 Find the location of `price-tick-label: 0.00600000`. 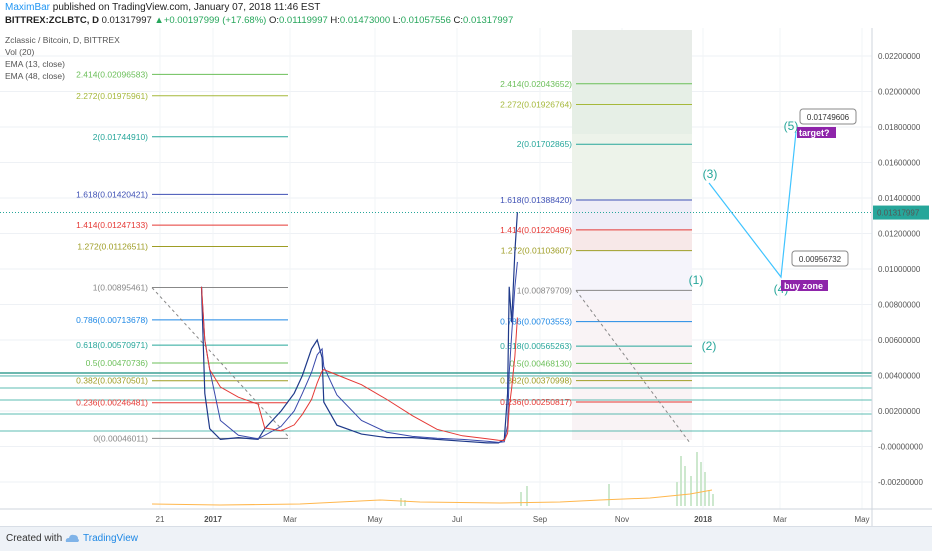

price-tick-label: 0.00600000 is located at coordinates (899, 340).